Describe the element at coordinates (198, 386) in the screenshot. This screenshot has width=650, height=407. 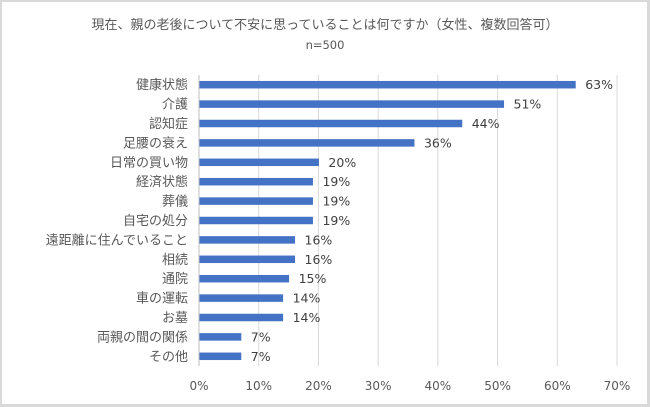
I see `x-tick-label: 0%` at that location.